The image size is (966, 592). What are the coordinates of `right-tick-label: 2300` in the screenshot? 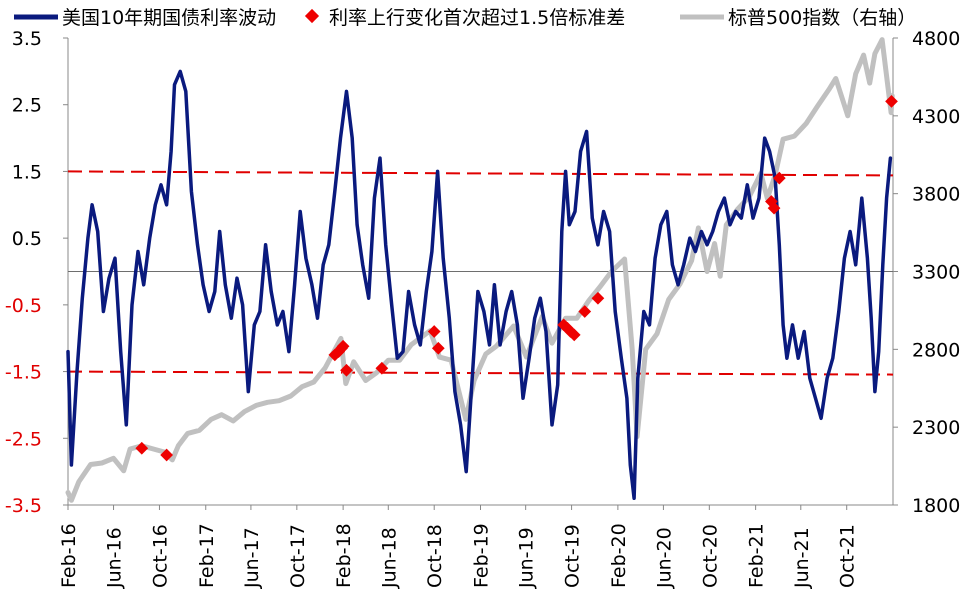 It's located at (936, 428).